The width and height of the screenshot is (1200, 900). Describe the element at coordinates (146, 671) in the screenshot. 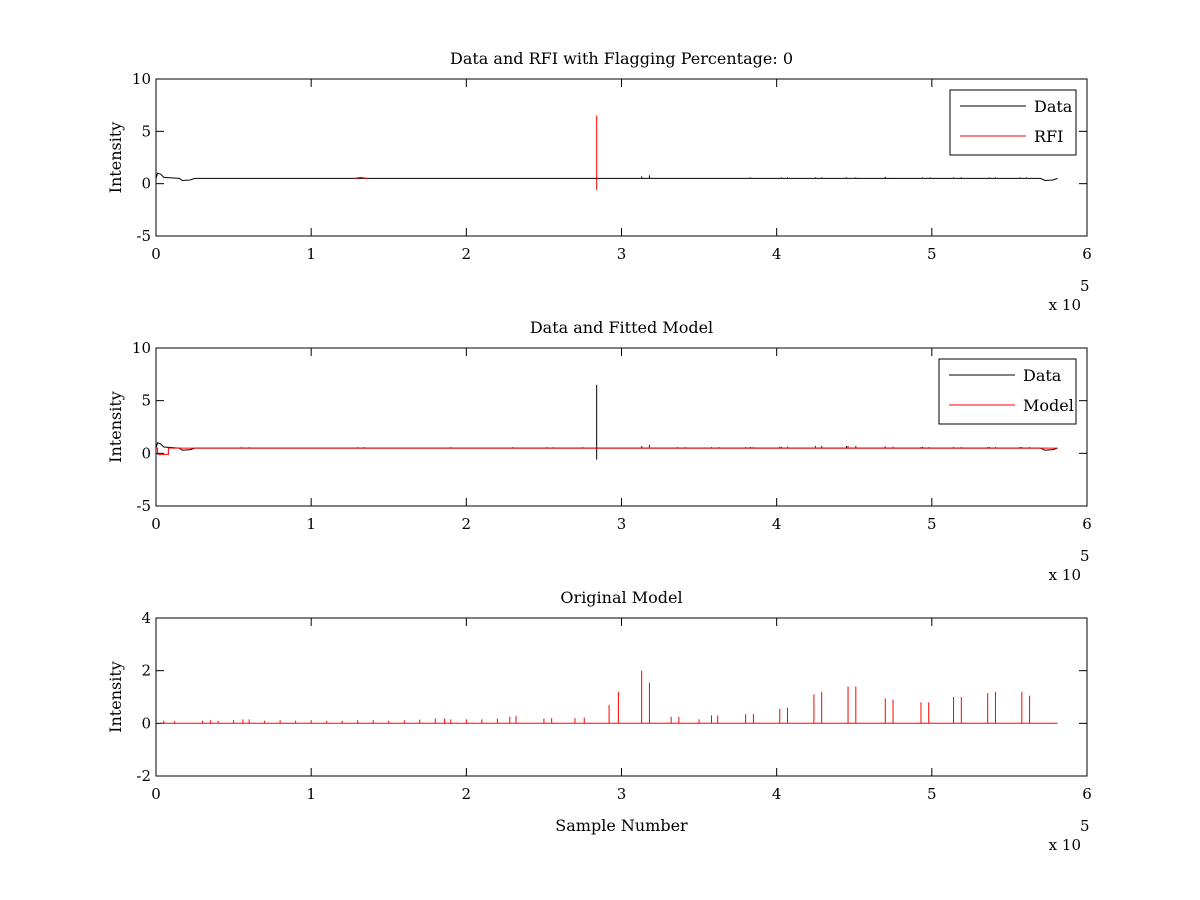

I see `y-tick-label: 2` at that location.